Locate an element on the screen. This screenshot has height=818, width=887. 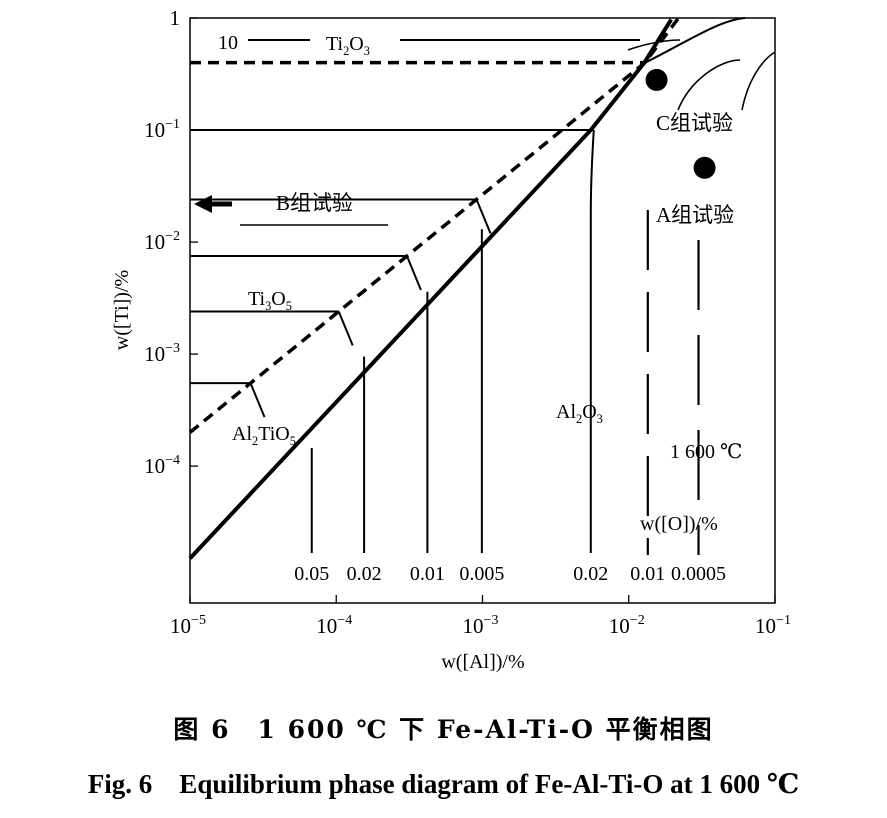
b-arrow-head is located at coordinates (203, 204).